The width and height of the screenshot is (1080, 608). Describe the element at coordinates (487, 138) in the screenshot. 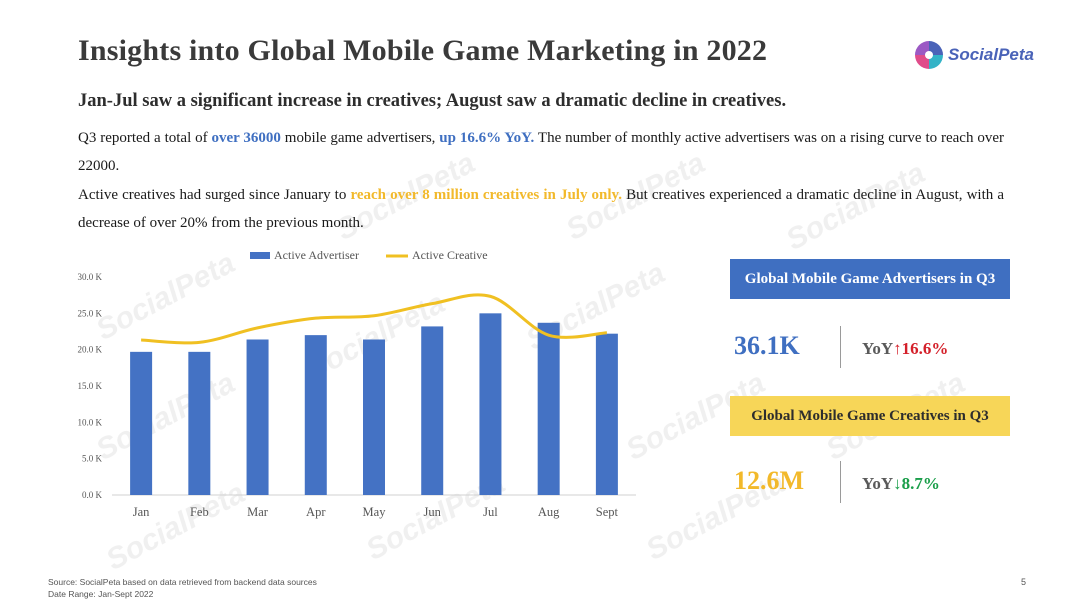

I see `highlight-advertiser-growth: up 16.6% YoY.` at that location.